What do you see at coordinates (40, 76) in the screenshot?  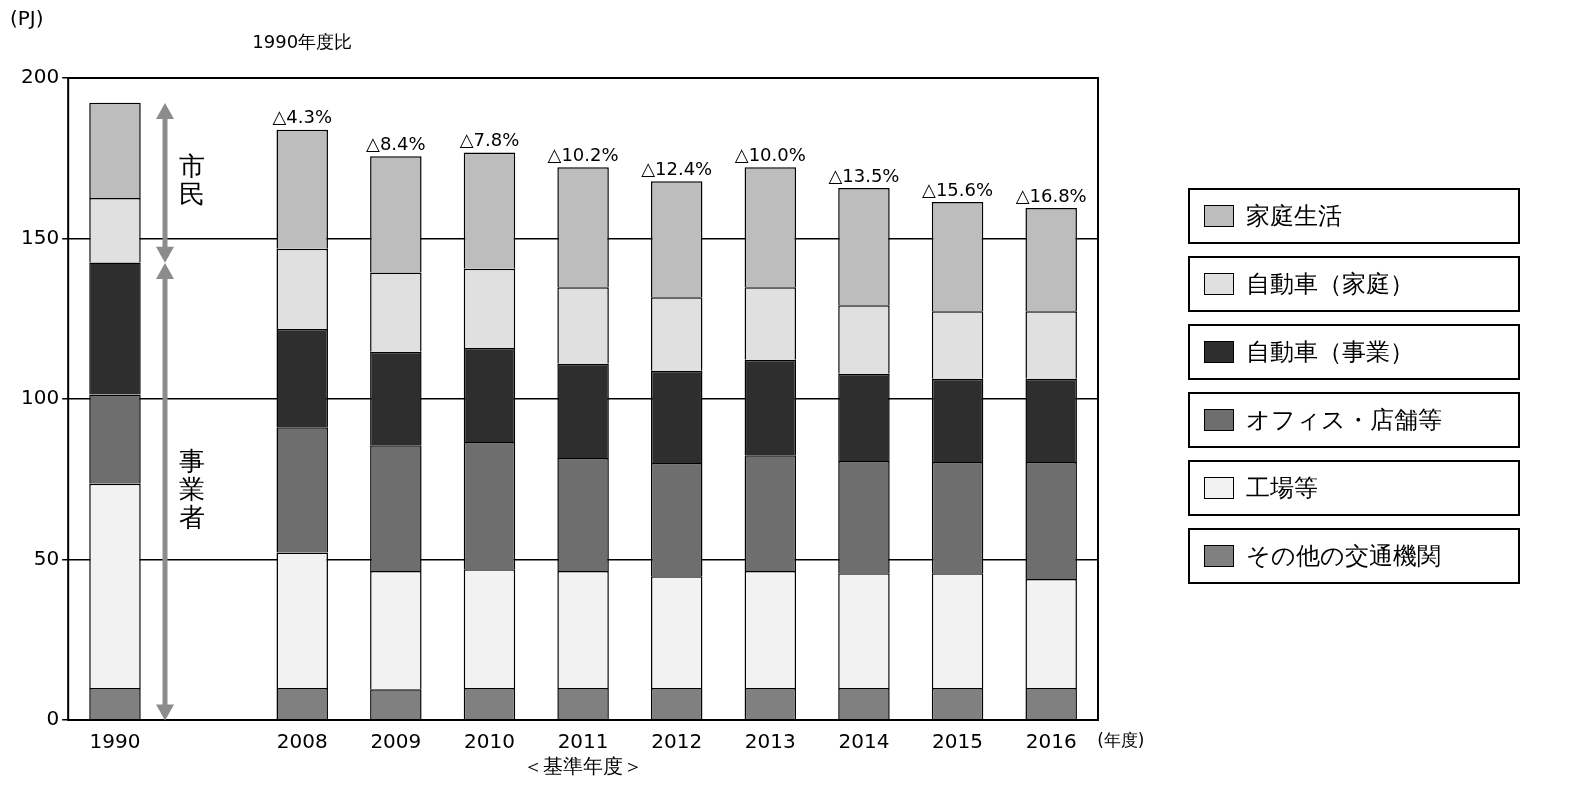 I see `y-tick-label: 200` at bounding box center [40, 76].